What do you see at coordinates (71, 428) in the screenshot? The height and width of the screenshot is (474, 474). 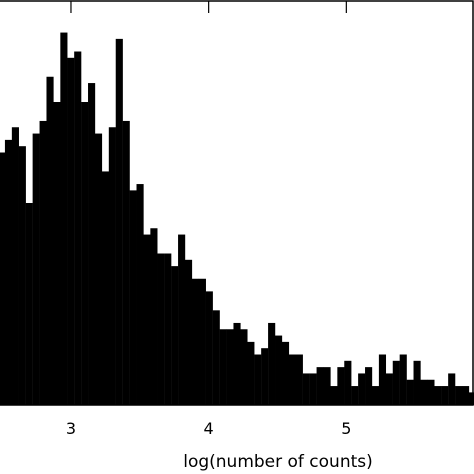 I see `x-tick-label: 3` at bounding box center [71, 428].